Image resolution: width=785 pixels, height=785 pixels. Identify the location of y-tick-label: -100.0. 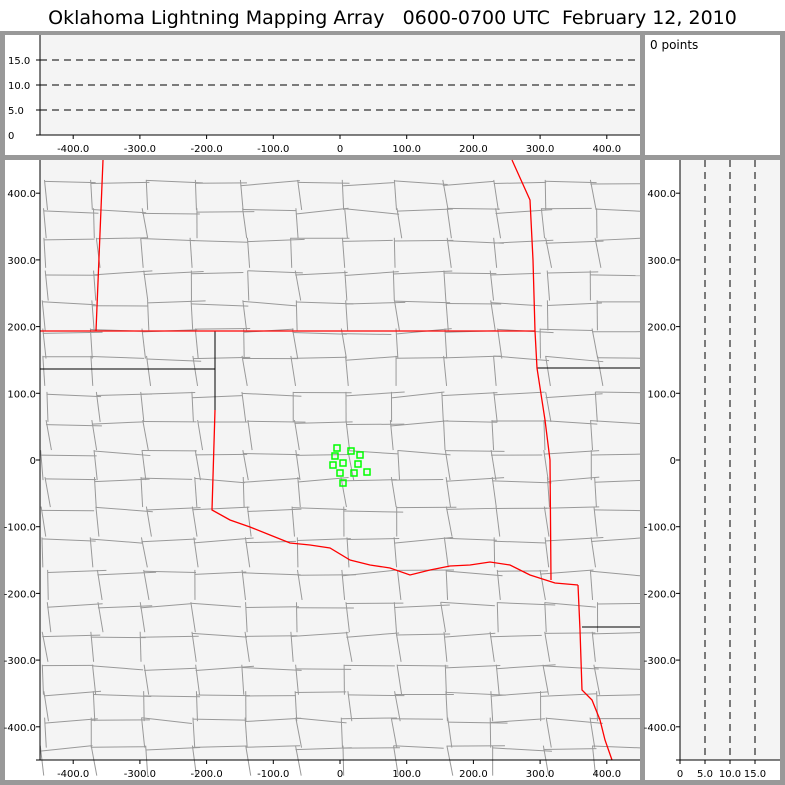
(660, 528).